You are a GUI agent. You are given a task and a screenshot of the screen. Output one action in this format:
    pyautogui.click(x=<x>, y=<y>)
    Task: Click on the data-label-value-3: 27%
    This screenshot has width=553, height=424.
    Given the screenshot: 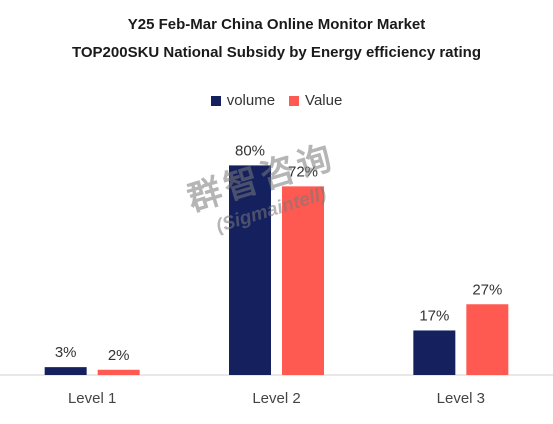 What is the action you would take?
    pyautogui.click(x=487, y=289)
    